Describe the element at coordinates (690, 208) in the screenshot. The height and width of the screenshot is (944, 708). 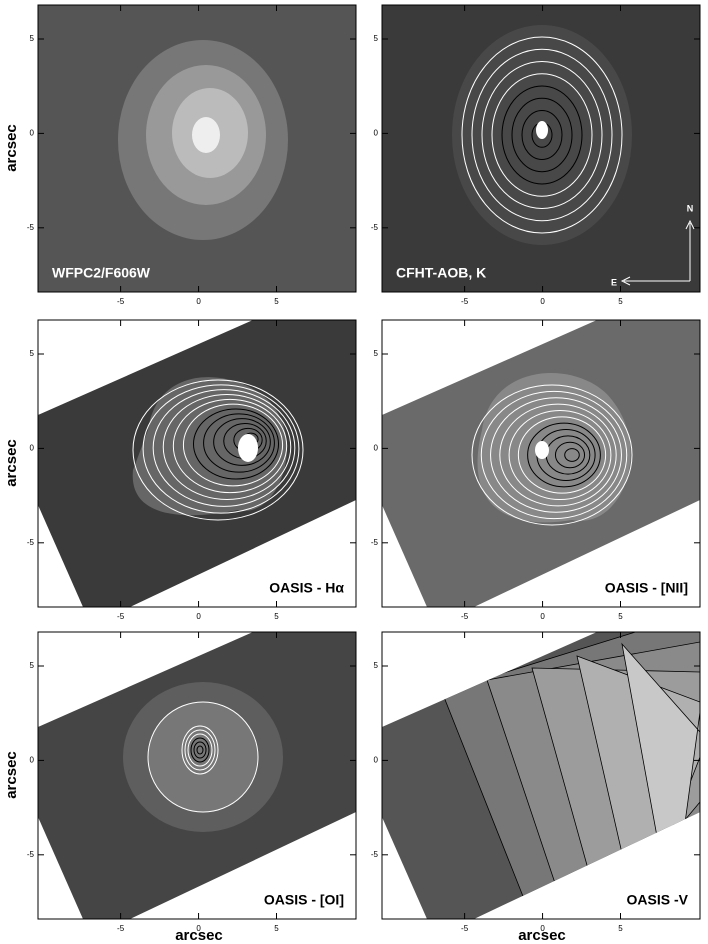
I see `compass-north: N` at that location.